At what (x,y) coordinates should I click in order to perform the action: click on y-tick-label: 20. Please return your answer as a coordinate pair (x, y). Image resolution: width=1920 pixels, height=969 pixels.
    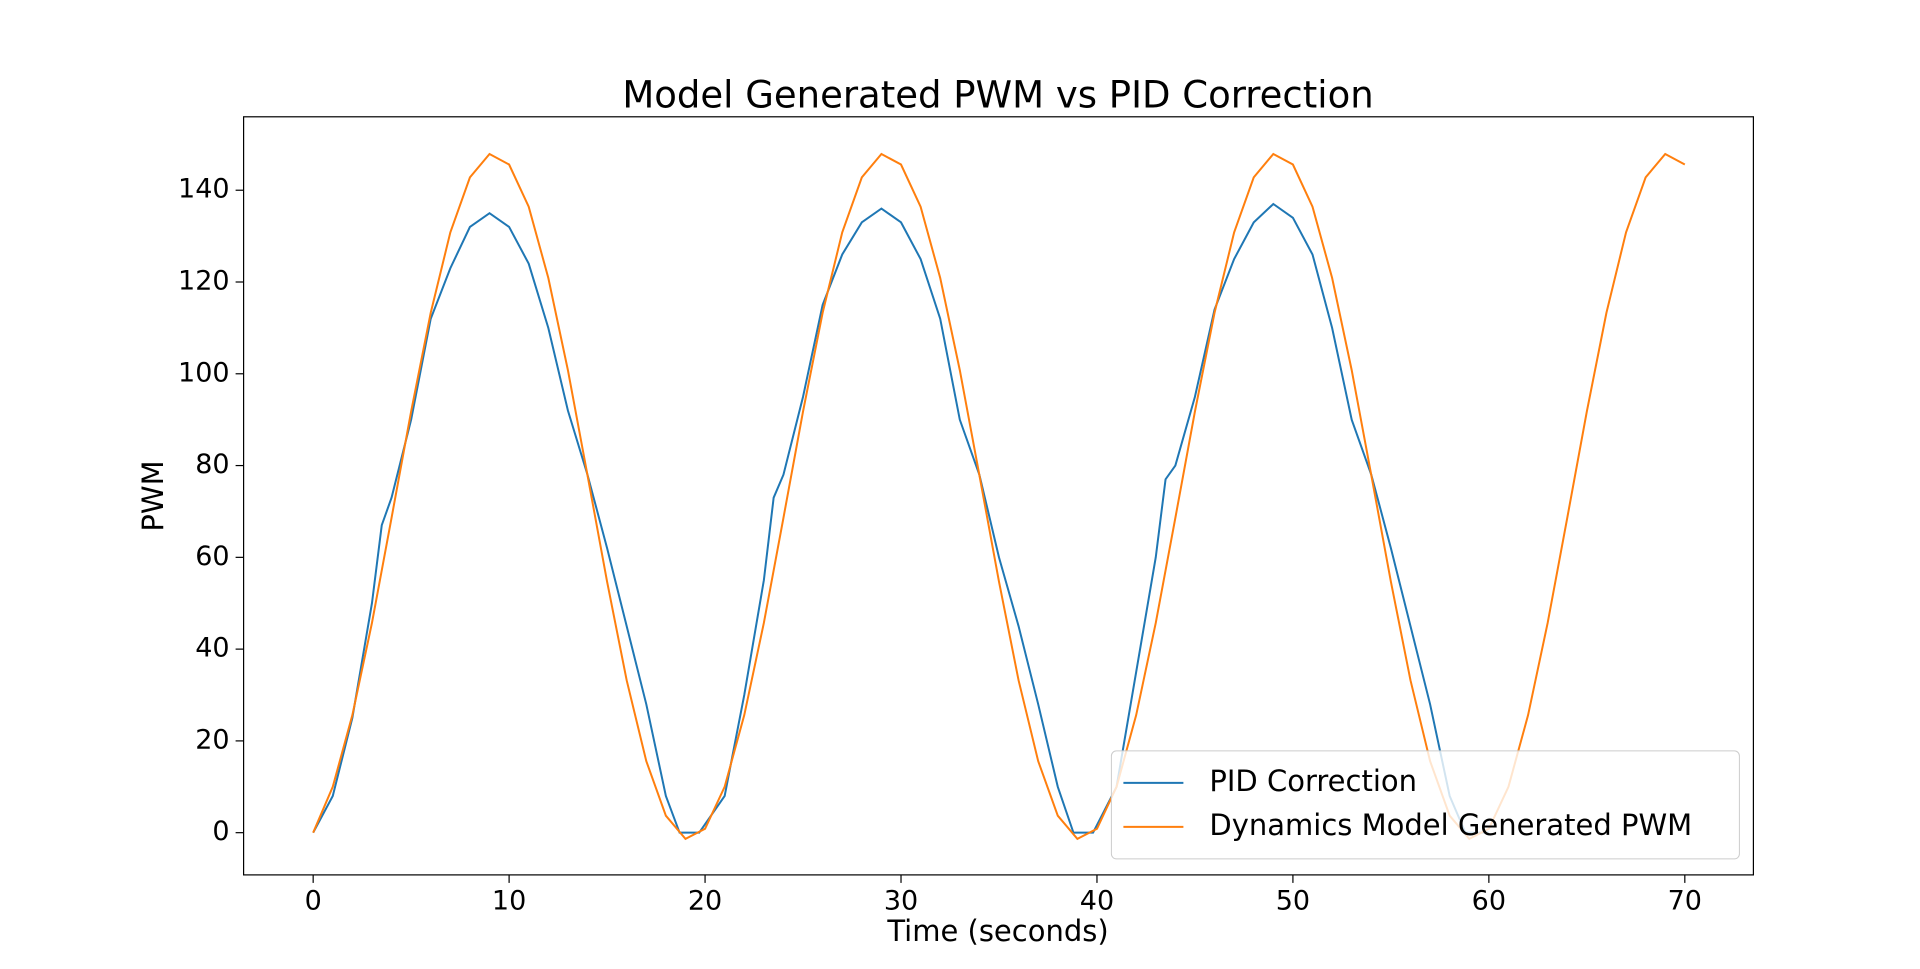
    Looking at the image, I should click on (212, 739).